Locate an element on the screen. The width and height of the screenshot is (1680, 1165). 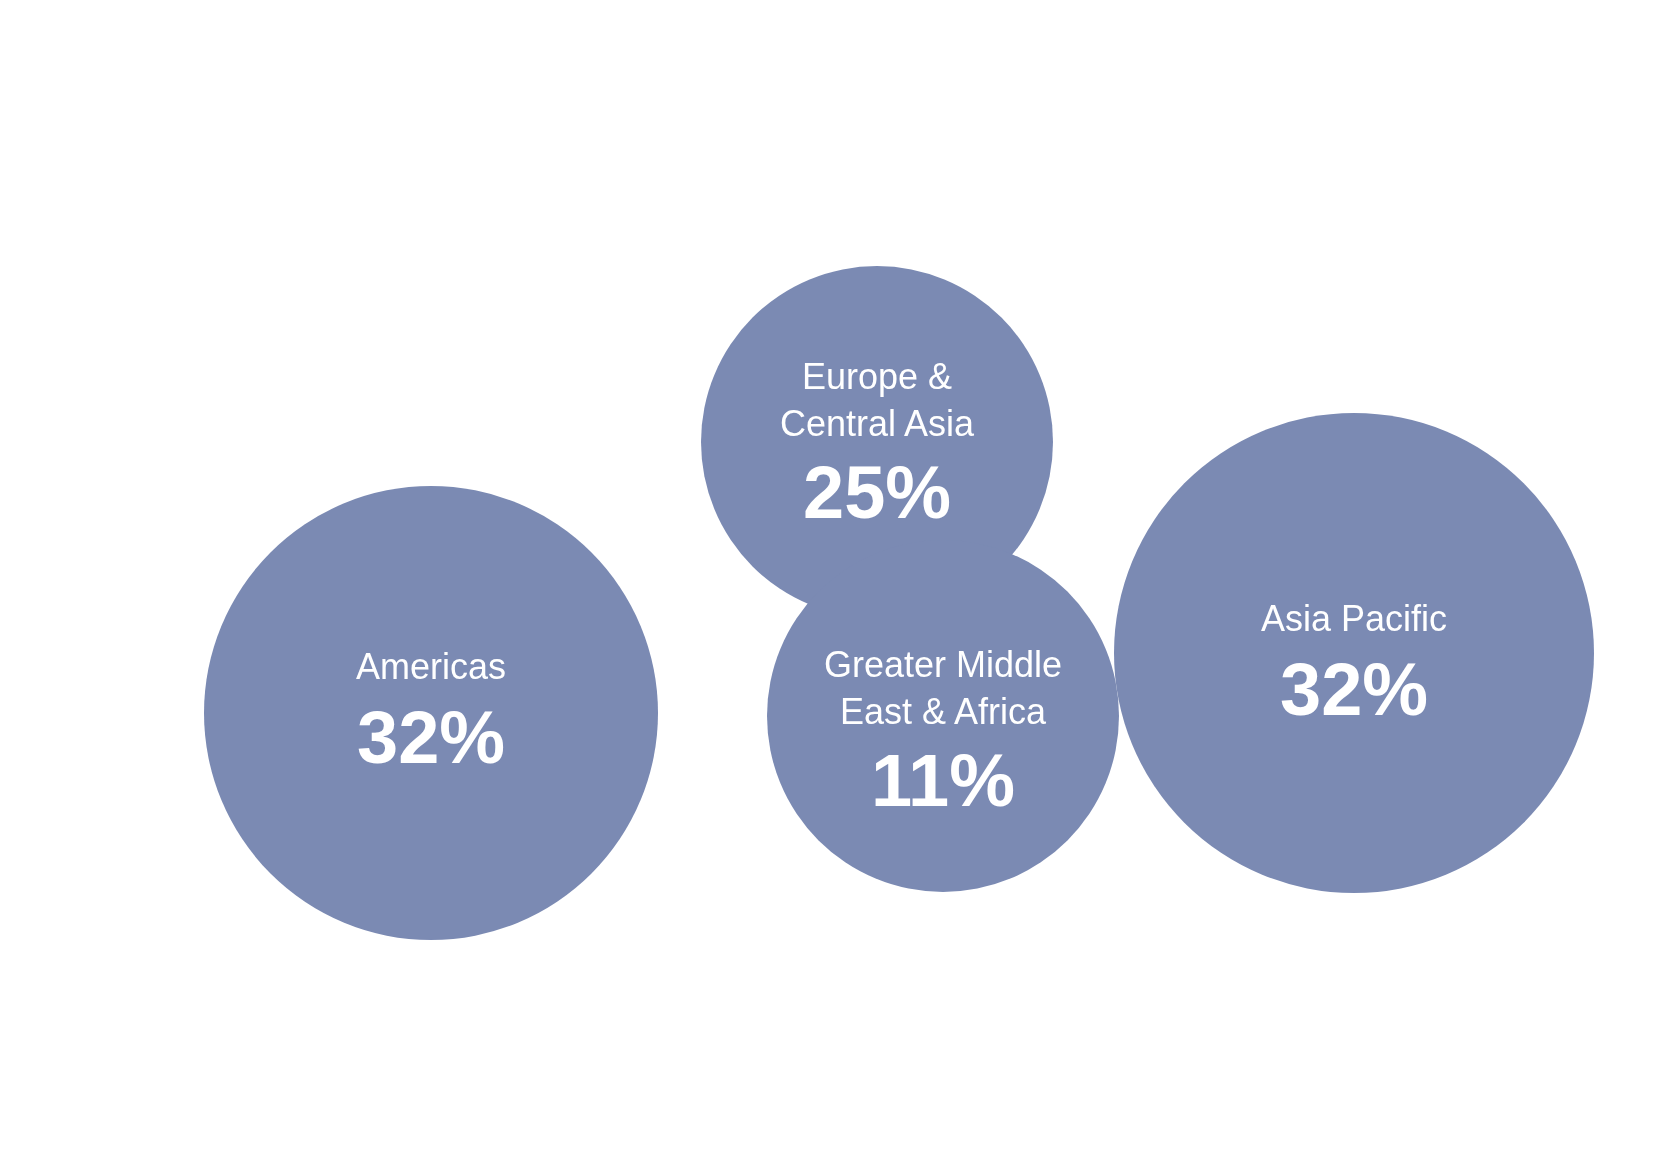
category-label: Greater Middle East & Africa is located at coordinates (943, 688).